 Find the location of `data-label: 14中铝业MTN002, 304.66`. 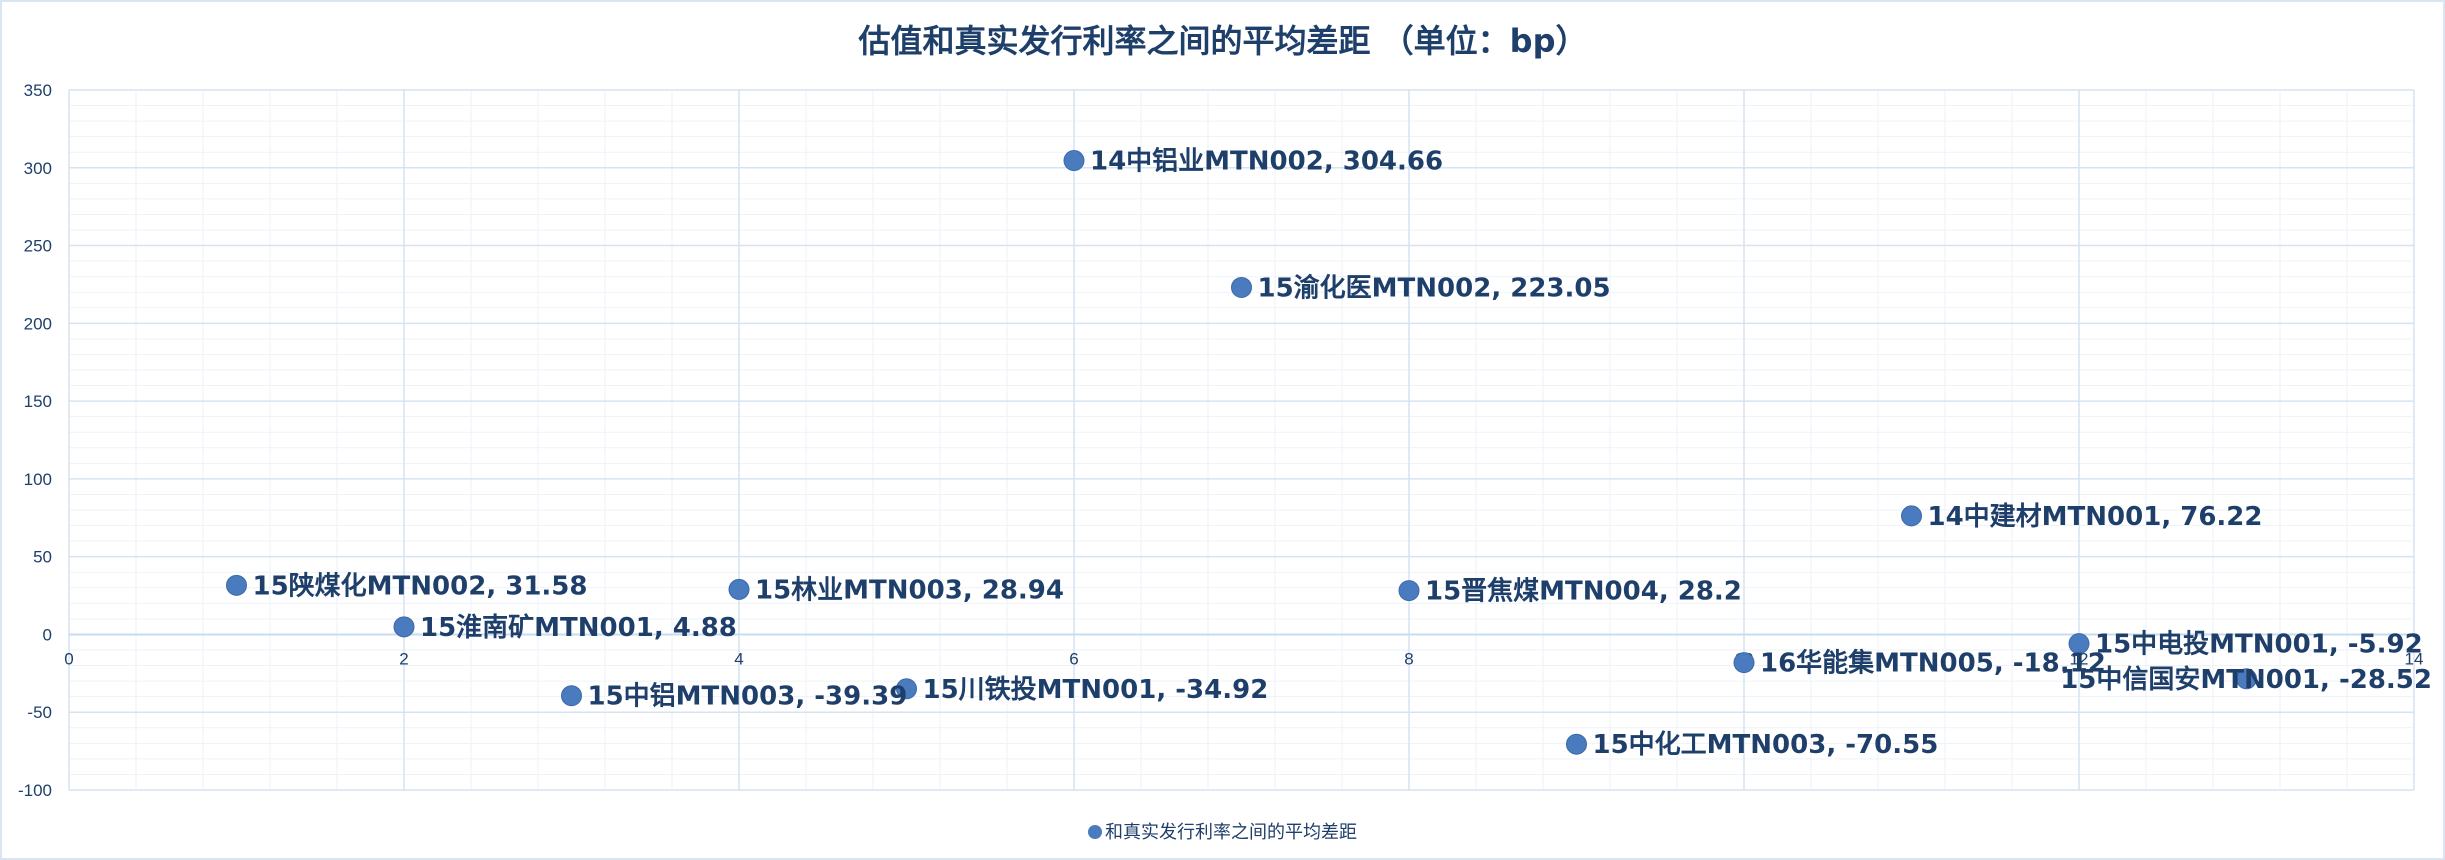

data-label: 14中铝业MTN002, 304.66 is located at coordinates (1266, 162).